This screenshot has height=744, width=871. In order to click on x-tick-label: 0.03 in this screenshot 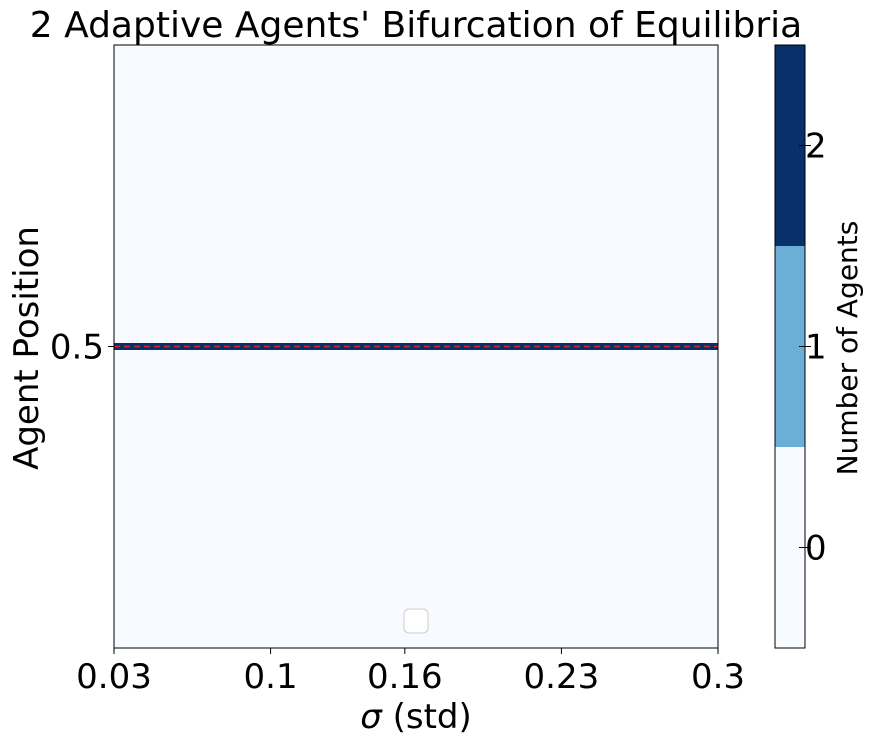, I will do `click(114, 677)`.